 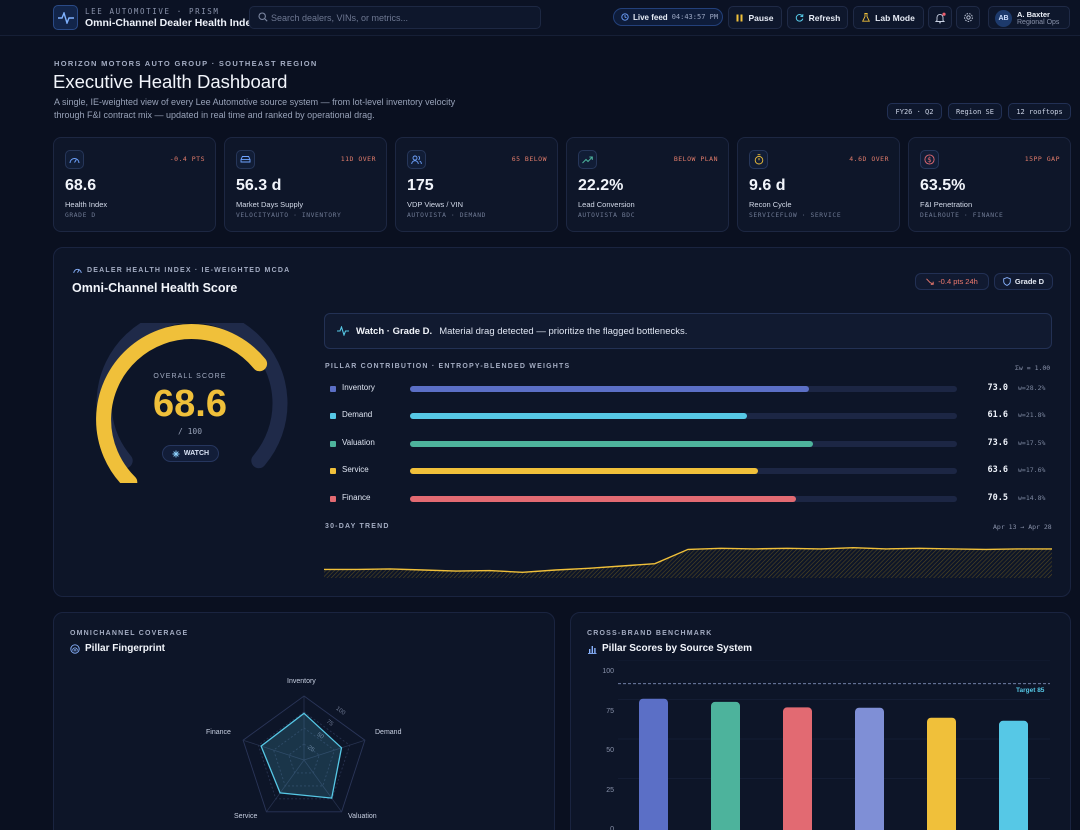 I want to click on bar-y-tick: 25, so click(x=610, y=790).